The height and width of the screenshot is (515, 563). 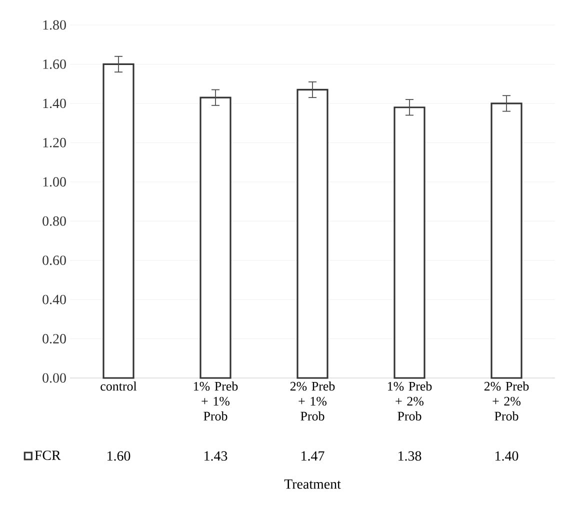 I want to click on data-label: 1.43, so click(x=216, y=456).